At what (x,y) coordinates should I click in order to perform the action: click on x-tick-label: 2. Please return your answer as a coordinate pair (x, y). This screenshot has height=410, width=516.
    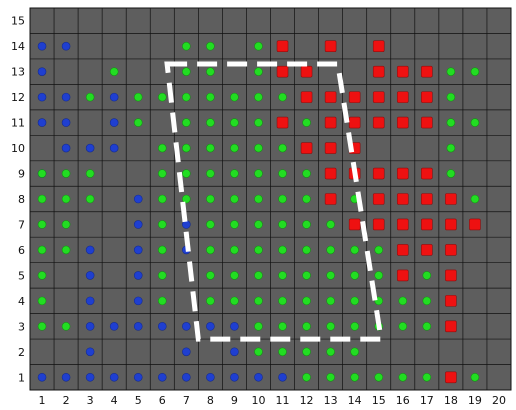
    Looking at the image, I should click on (66, 400).